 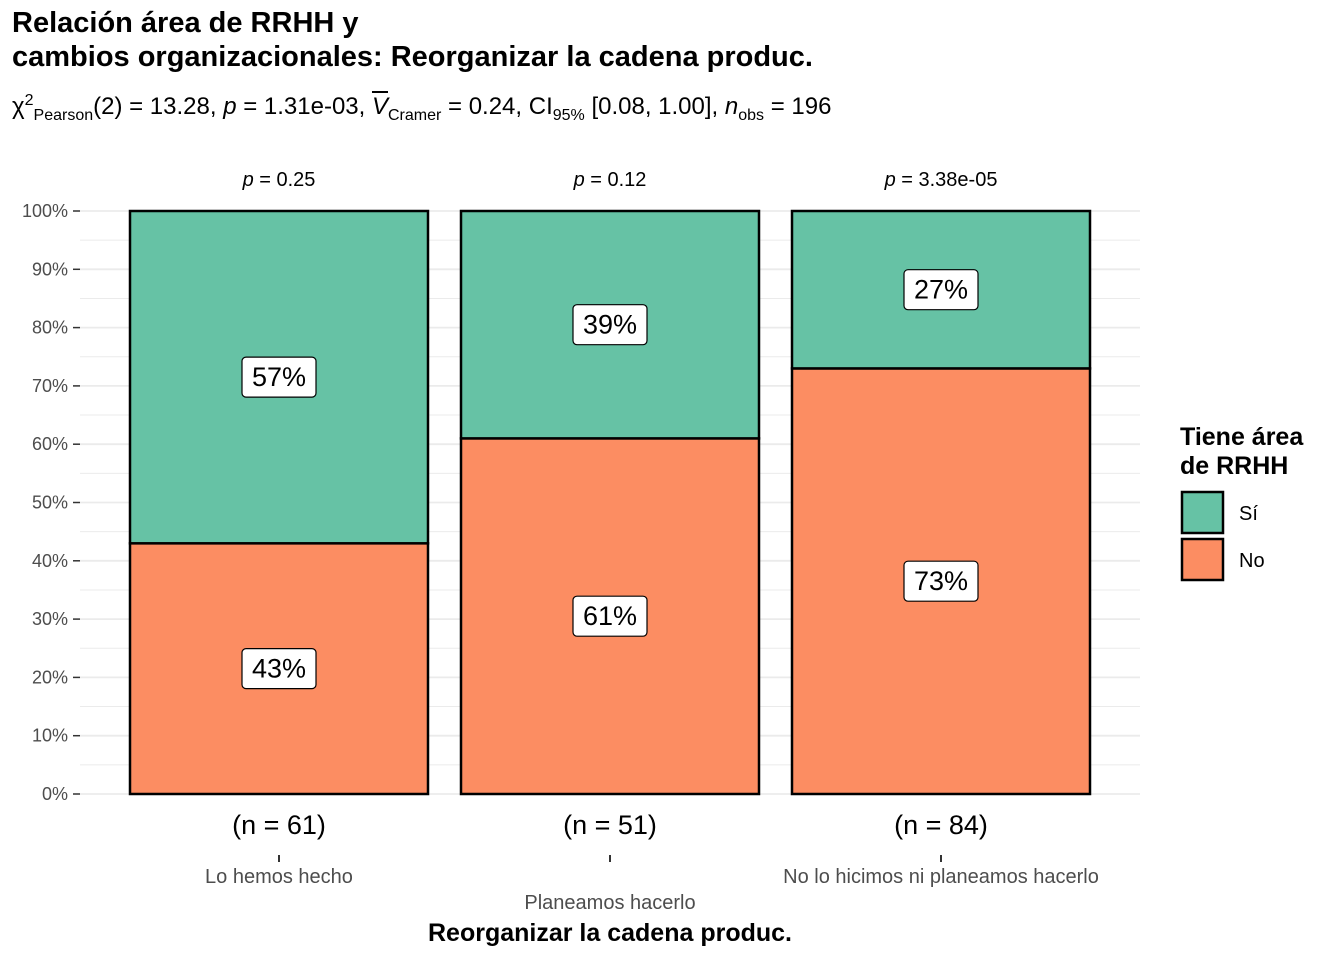 I want to click on y-tick-label: 60%, so click(x=50, y=444).